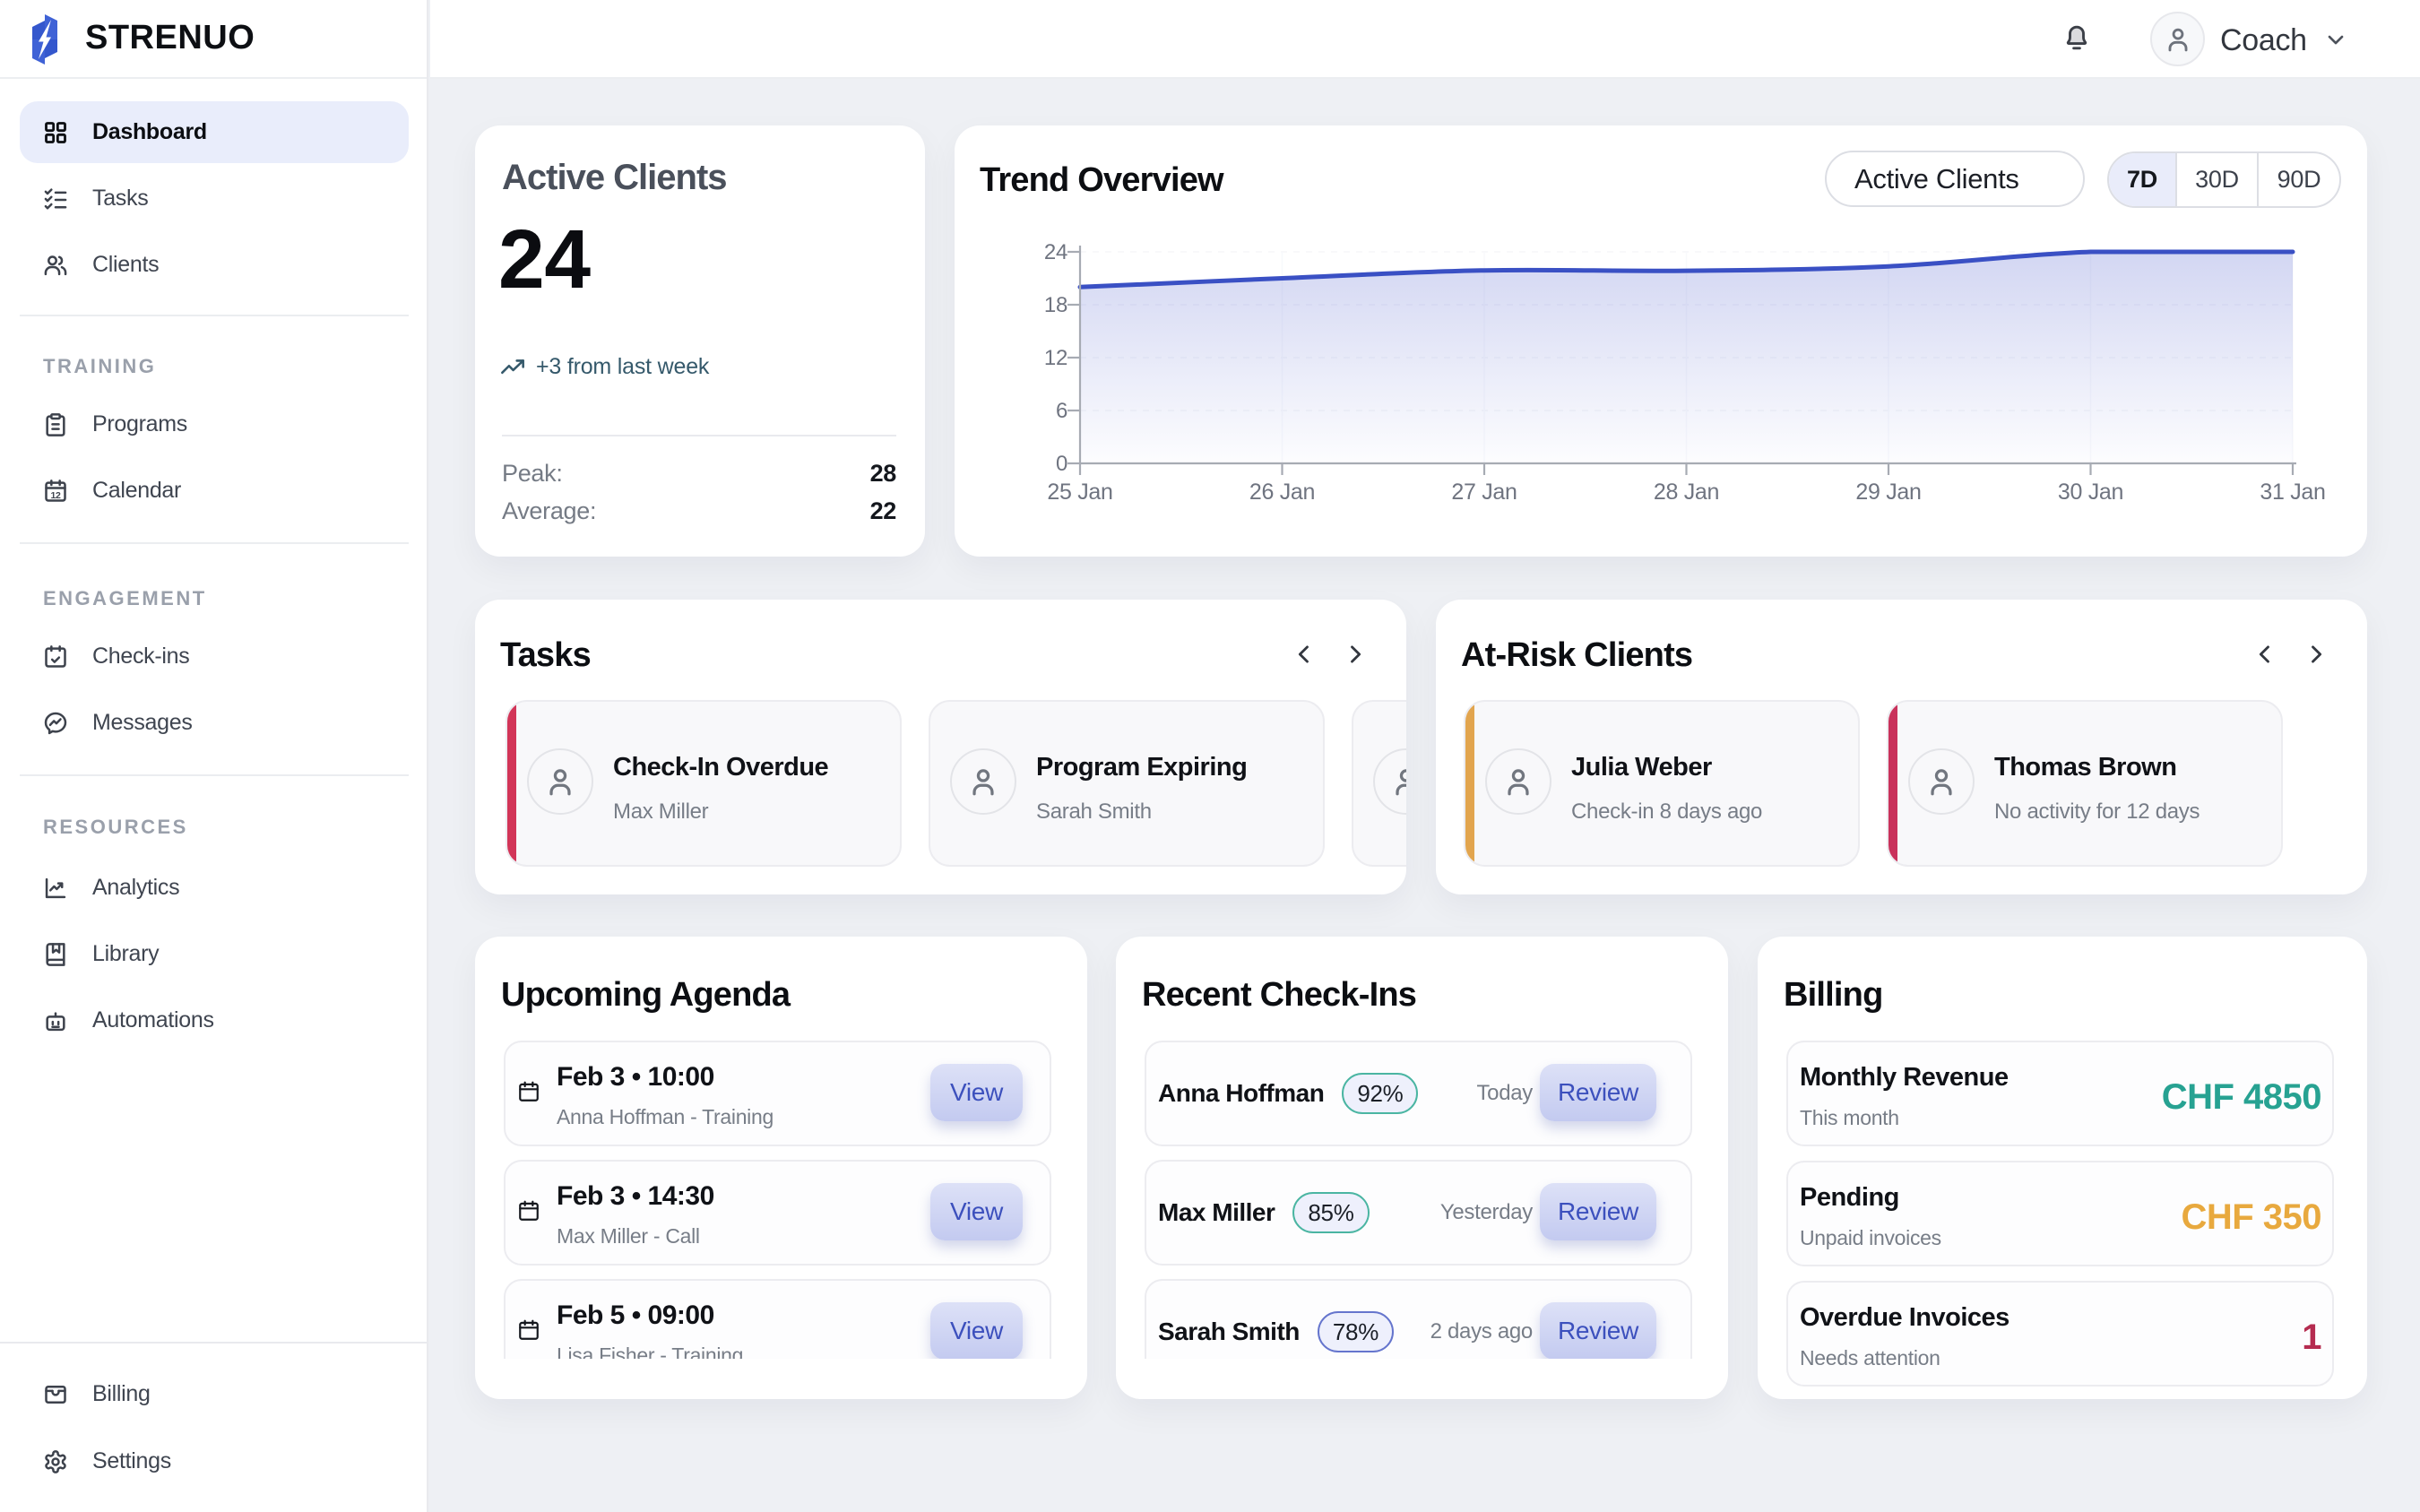 The width and height of the screenshot is (2420, 1512). I want to click on svg-text: 18, so click(1055, 305).